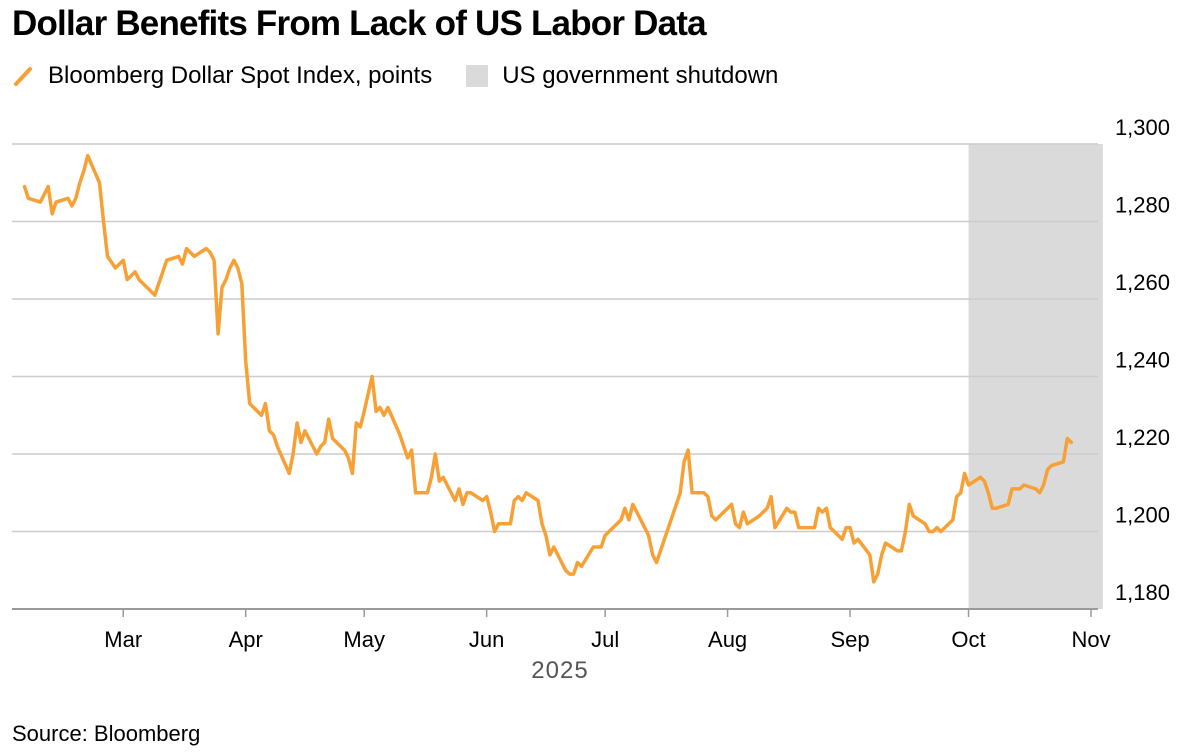 The image size is (1191, 753). What do you see at coordinates (1142, 592) in the screenshot?
I see `y-tick-label: 1,180` at bounding box center [1142, 592].